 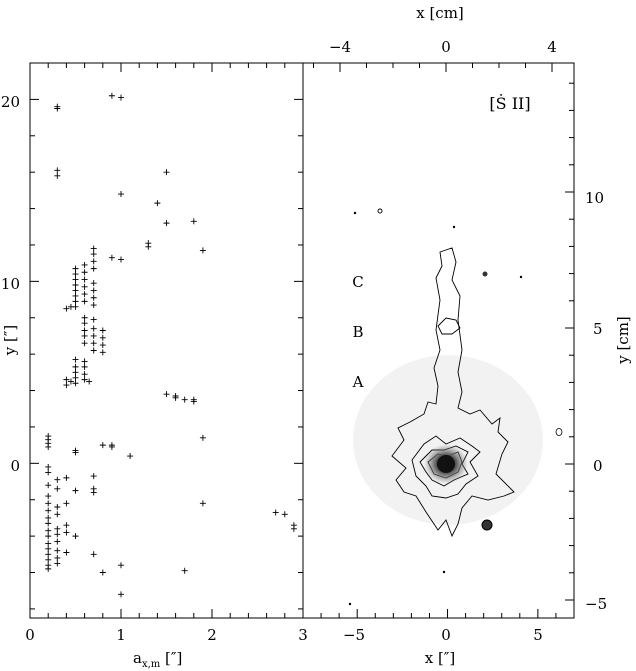 I want to click on left-x-tick-labels: 0 1 2 3, so click(x=166, y=635).